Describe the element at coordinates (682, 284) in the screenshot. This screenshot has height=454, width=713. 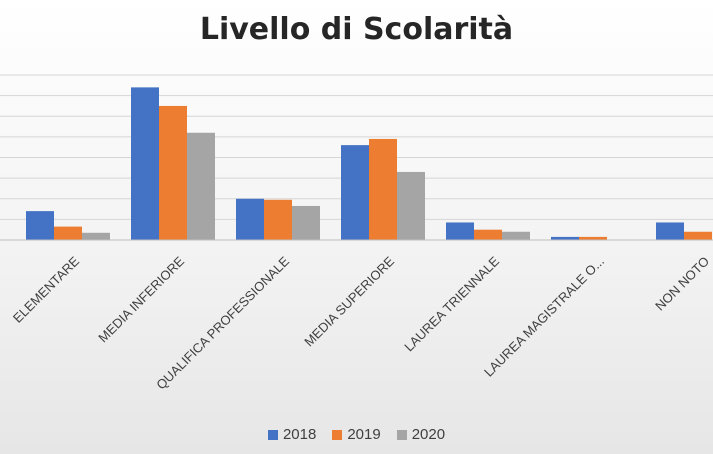
I see `category-label-6: NON NOTO` at that location.